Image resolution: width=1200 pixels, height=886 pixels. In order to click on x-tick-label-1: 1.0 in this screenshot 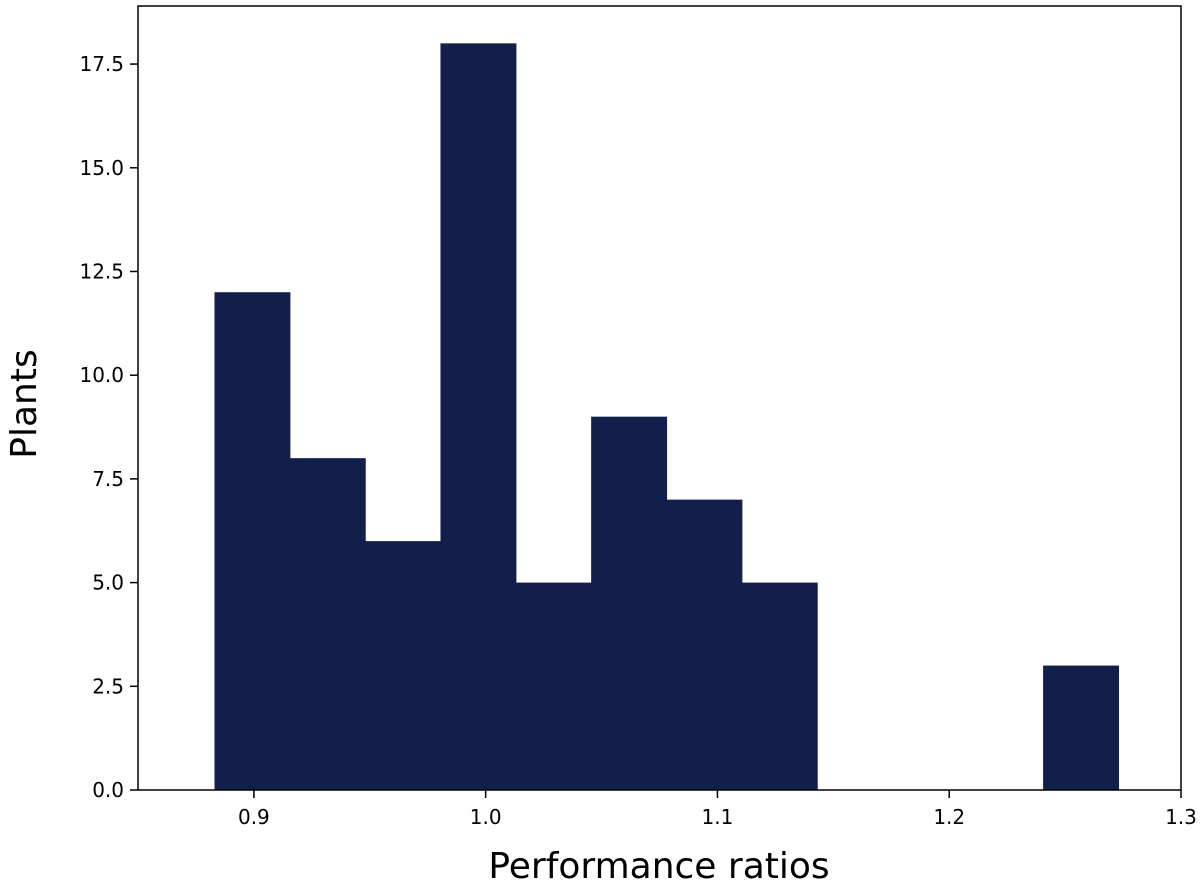, I will do `click(486, 817)`.